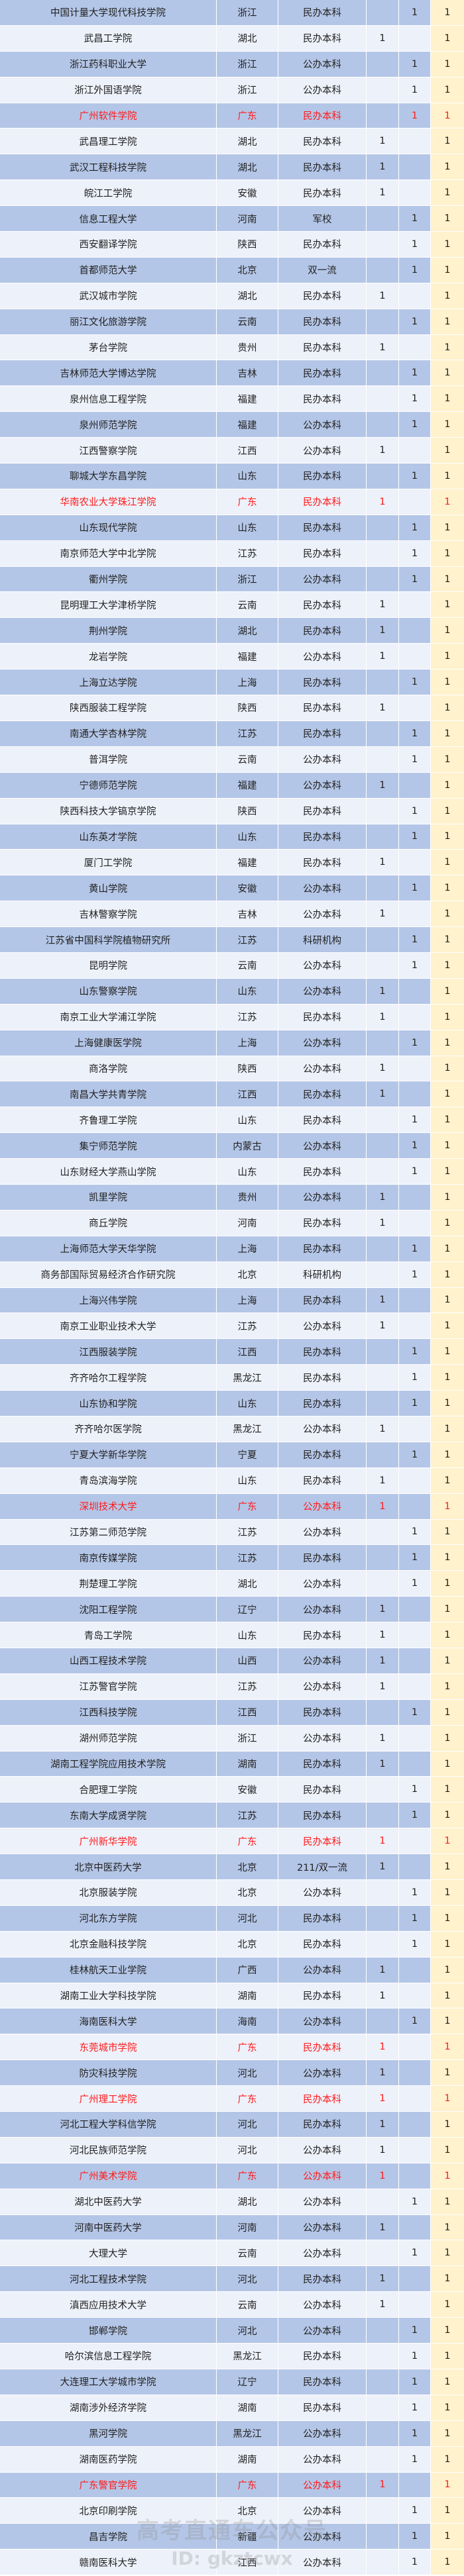 The width and height of the screenshot is (464, 2576). I want to click on school-name-cell: 大连理工大学城市学院, so click(108, 2382).